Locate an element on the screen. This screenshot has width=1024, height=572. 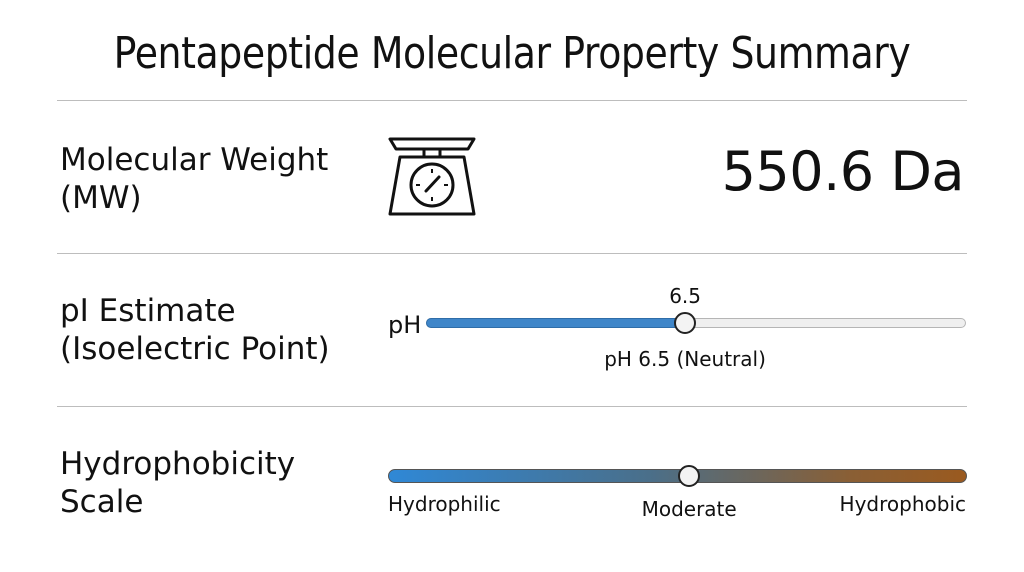
mw-value: 550.6 Da is located at coordinates (843, 171).